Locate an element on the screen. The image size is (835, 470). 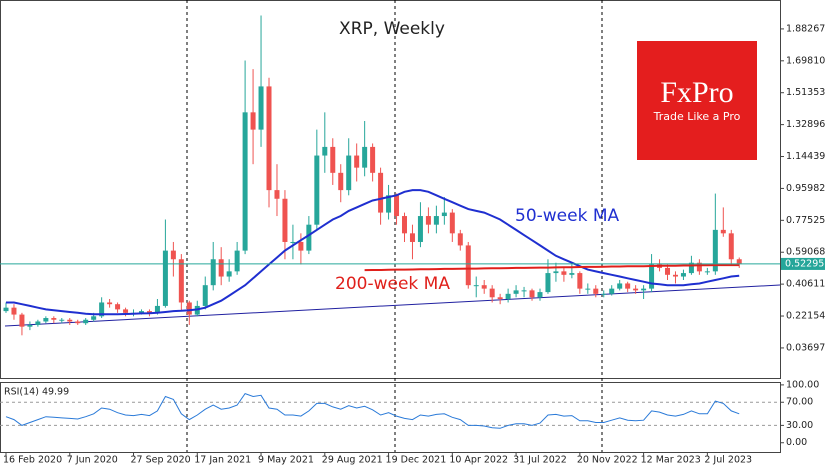
y-tick-label: 1.51353 is located at coordinates (805, 92).